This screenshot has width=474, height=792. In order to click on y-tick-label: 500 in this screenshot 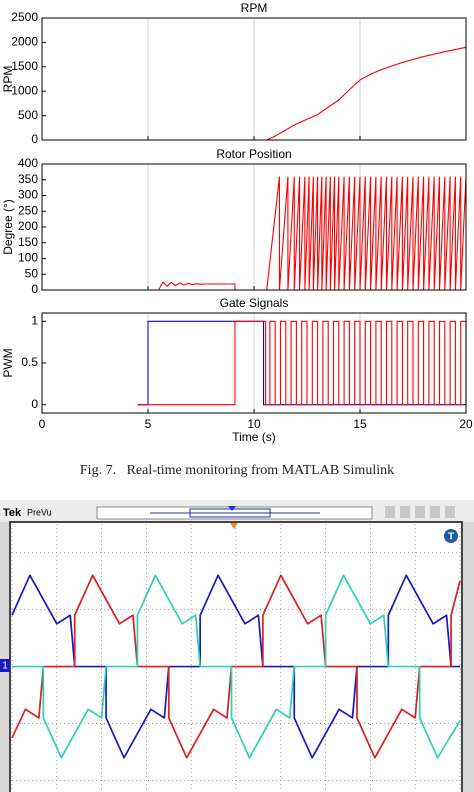, I will do `click(28, 115)`.